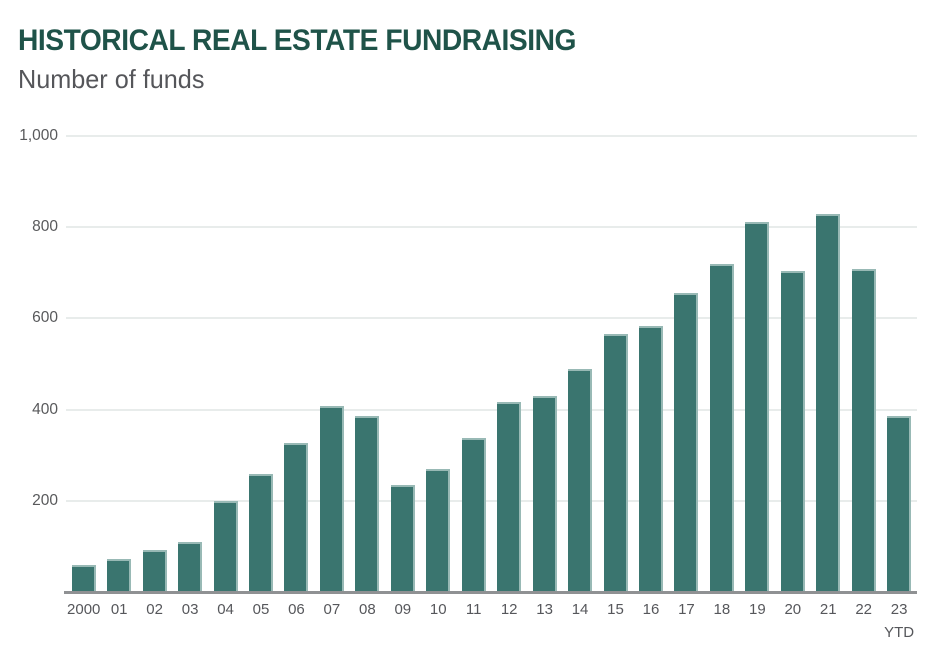 The width and height of the screenshot is (938, 656). I want to click on x-tick-year: 22, so click(864, 609).